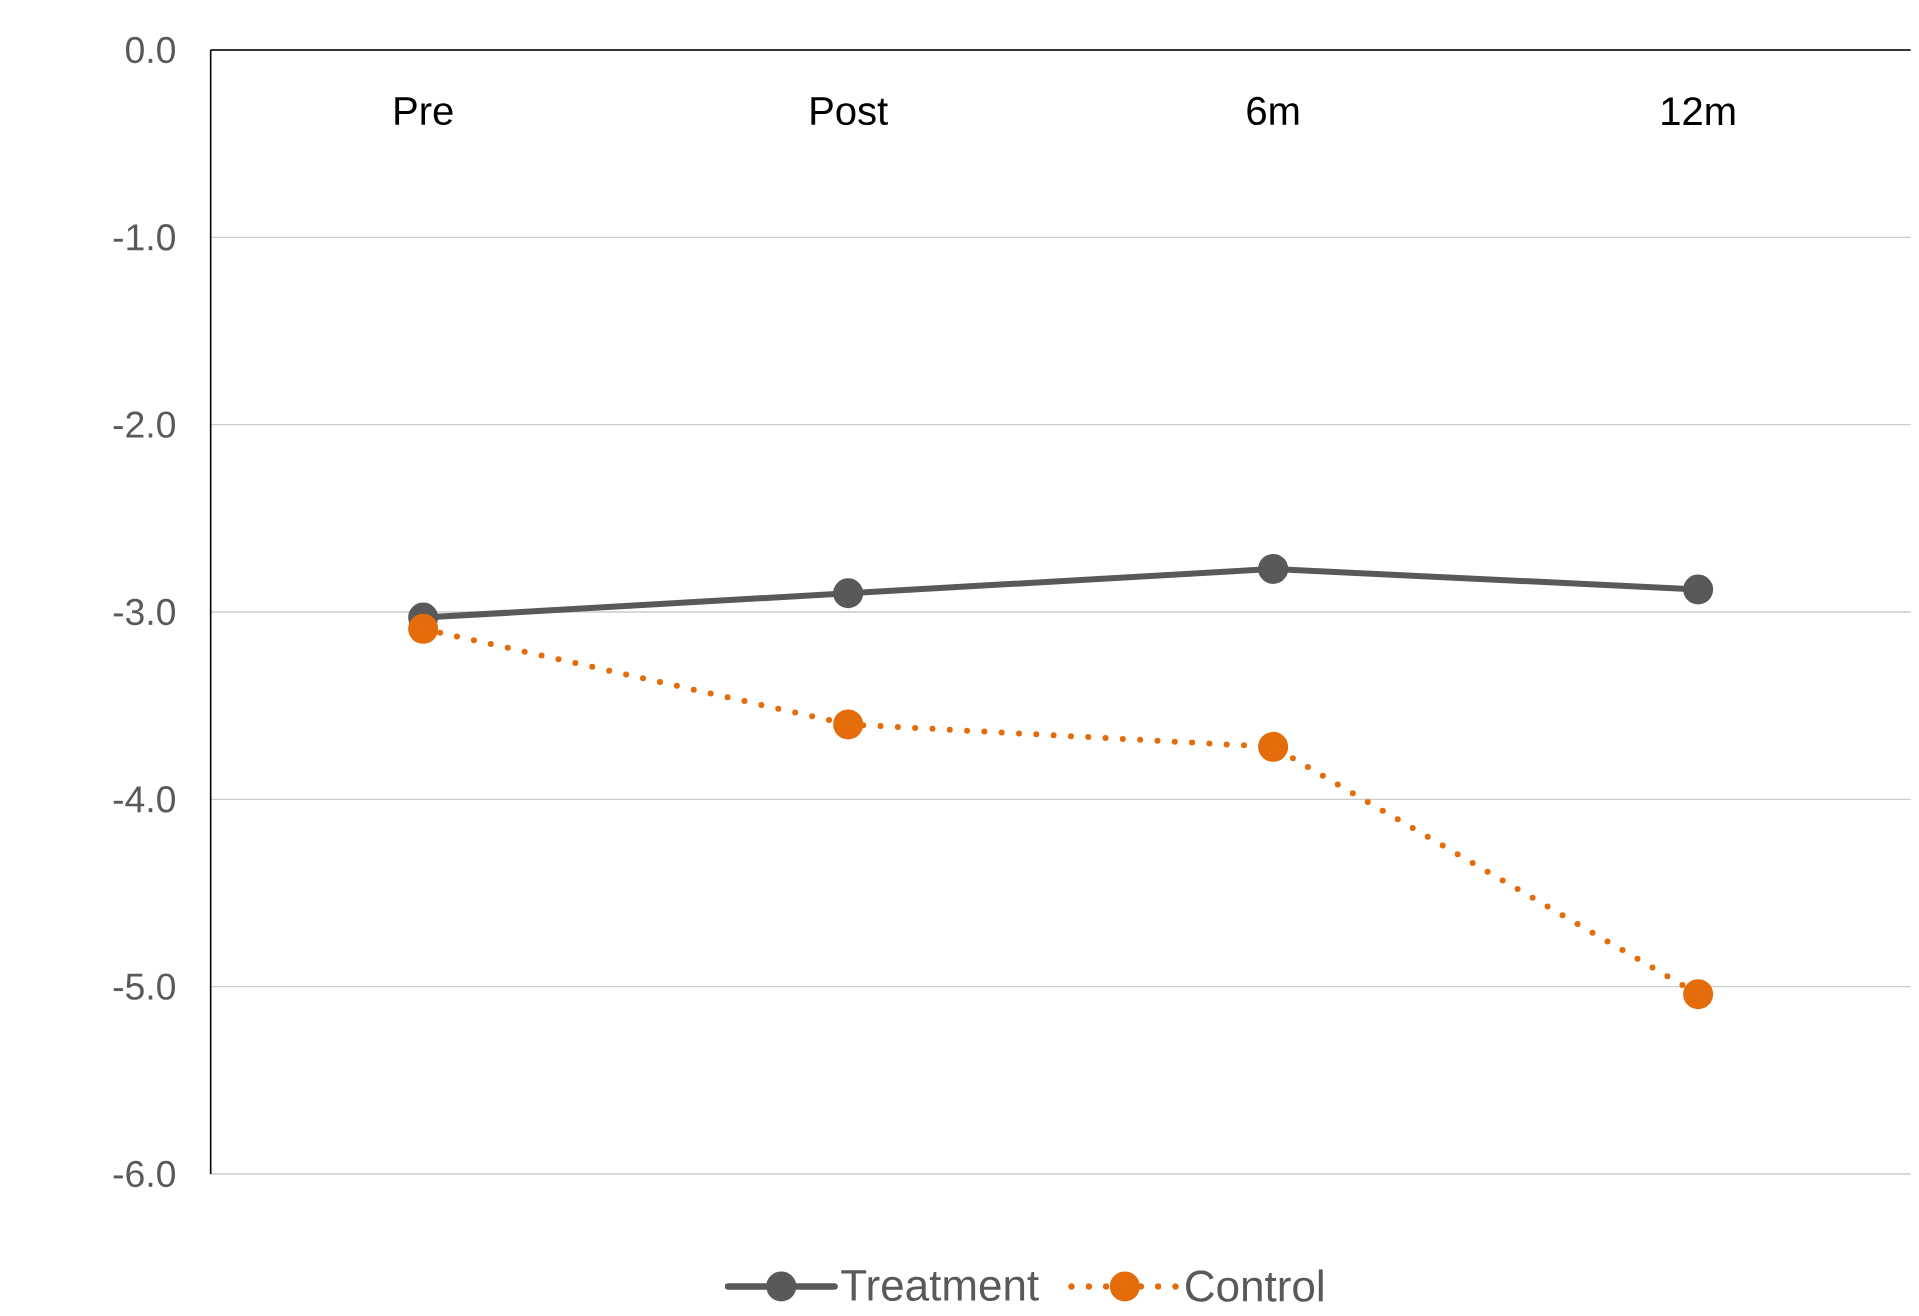  I want to click on y-tick-label: -4.0, so click(144, 799).